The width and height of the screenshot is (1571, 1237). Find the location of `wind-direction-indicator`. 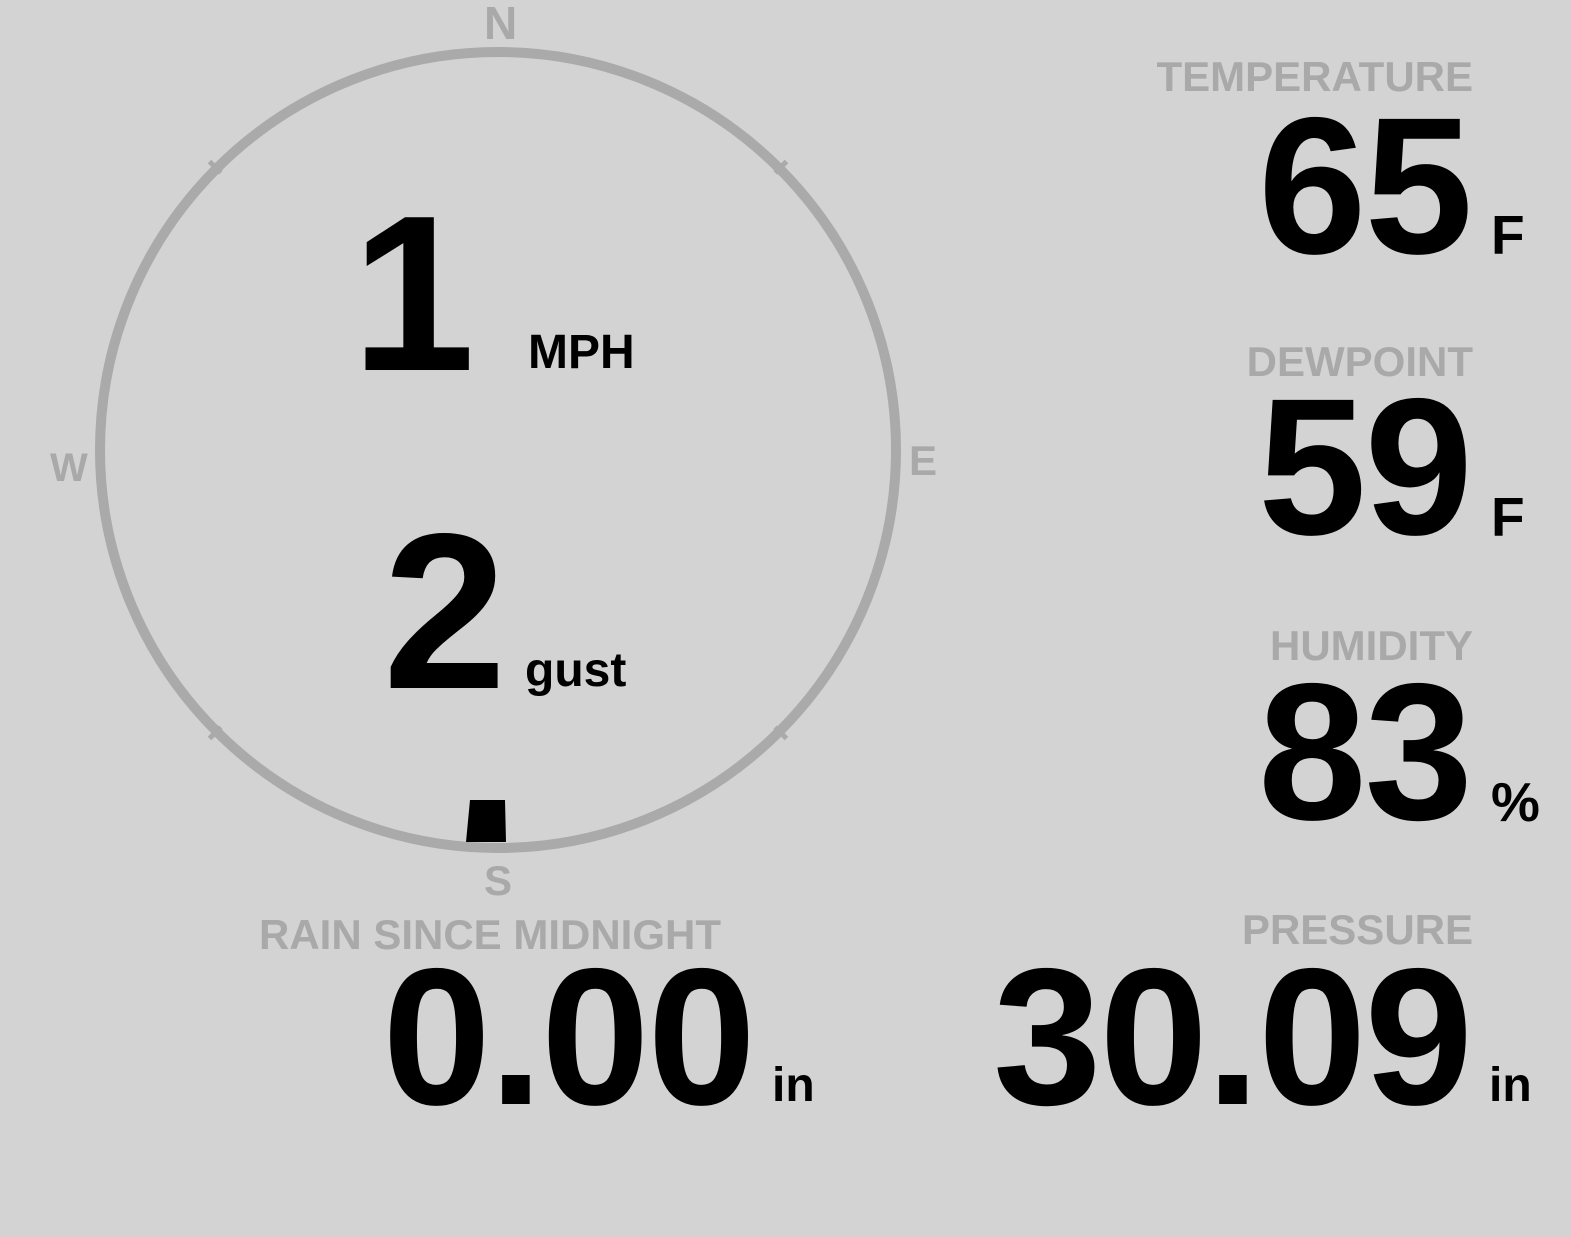

wind-direction-indicator is located at coordinates (486, 821).